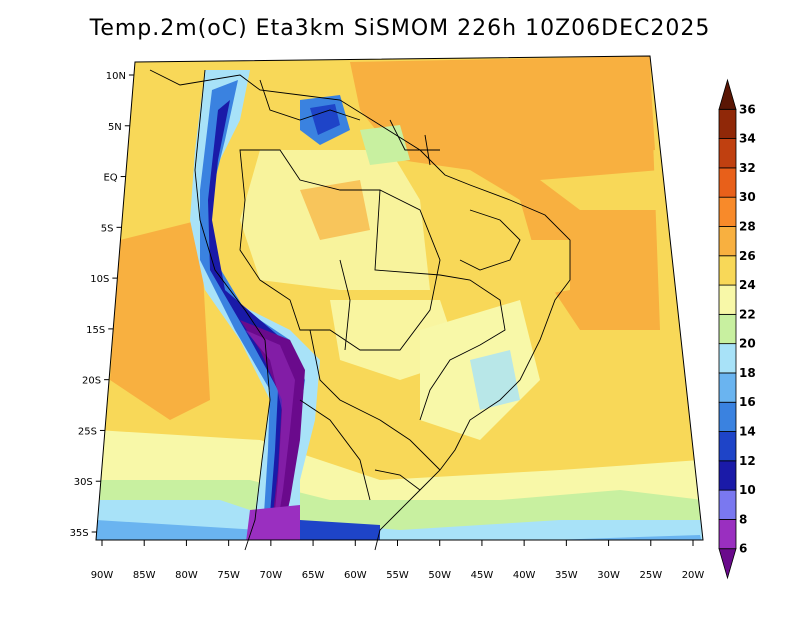 This screenshot has width=800, height=618. I want to click on colorbar-label: 28, so click(747, 226).